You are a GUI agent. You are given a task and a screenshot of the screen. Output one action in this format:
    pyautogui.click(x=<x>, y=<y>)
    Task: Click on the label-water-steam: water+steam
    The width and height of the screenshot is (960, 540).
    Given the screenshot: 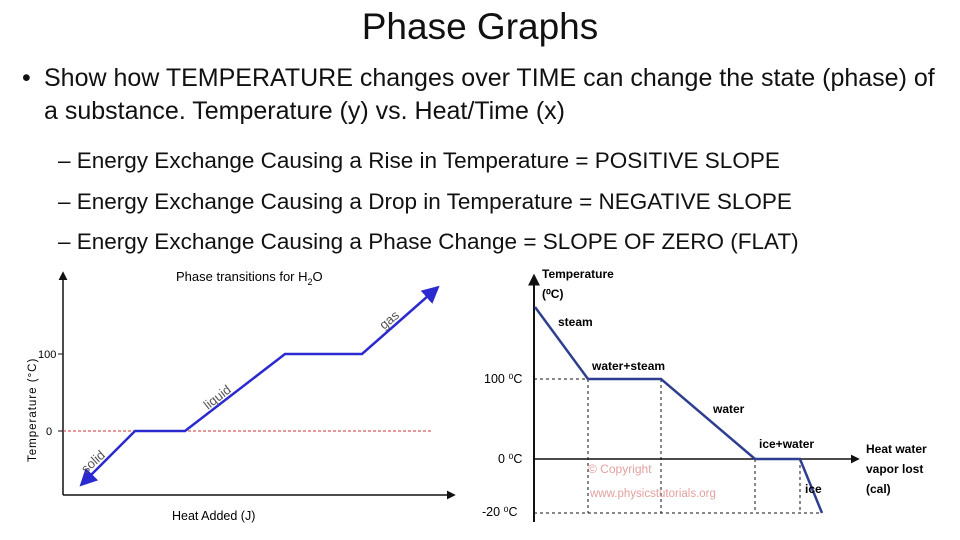 What is the action you would take?
    pyautogui.click(x=628, y=366)
    